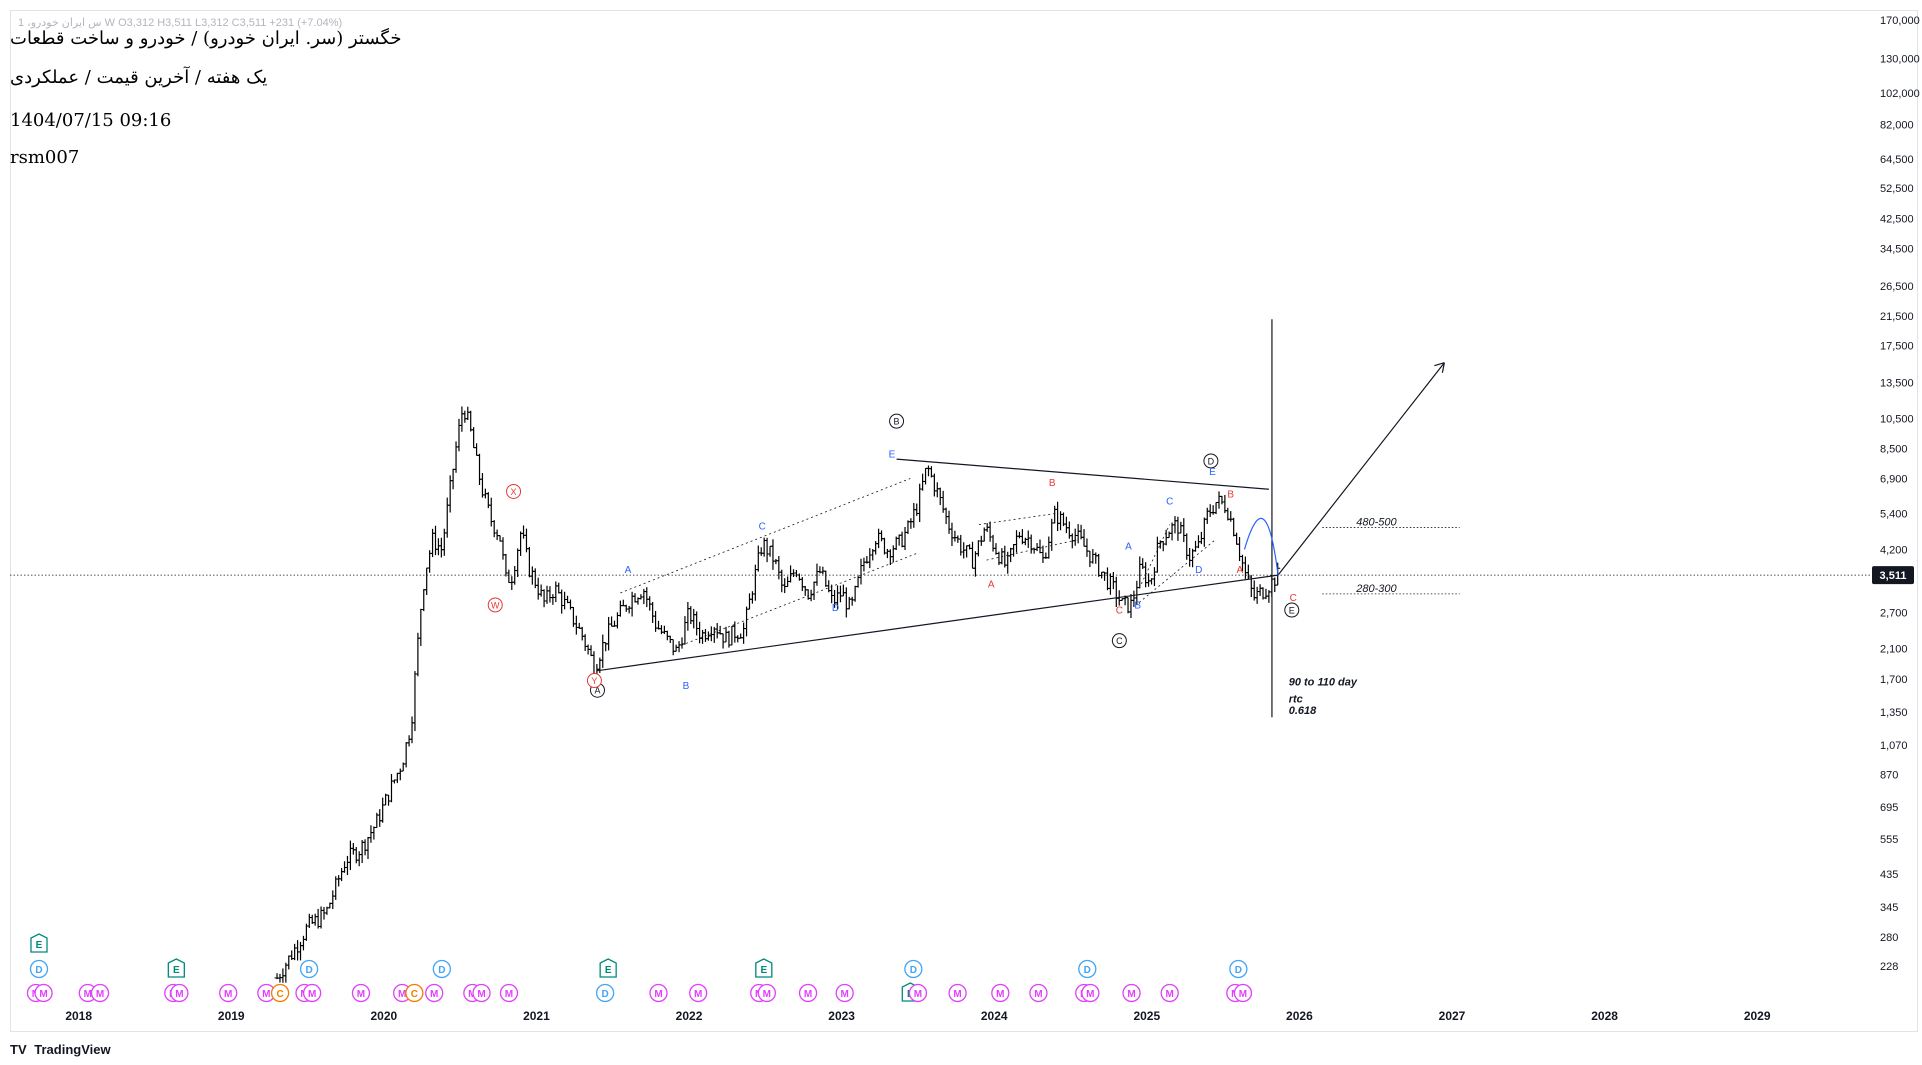  I want to click on wave-label: E, so click(1212, 472).